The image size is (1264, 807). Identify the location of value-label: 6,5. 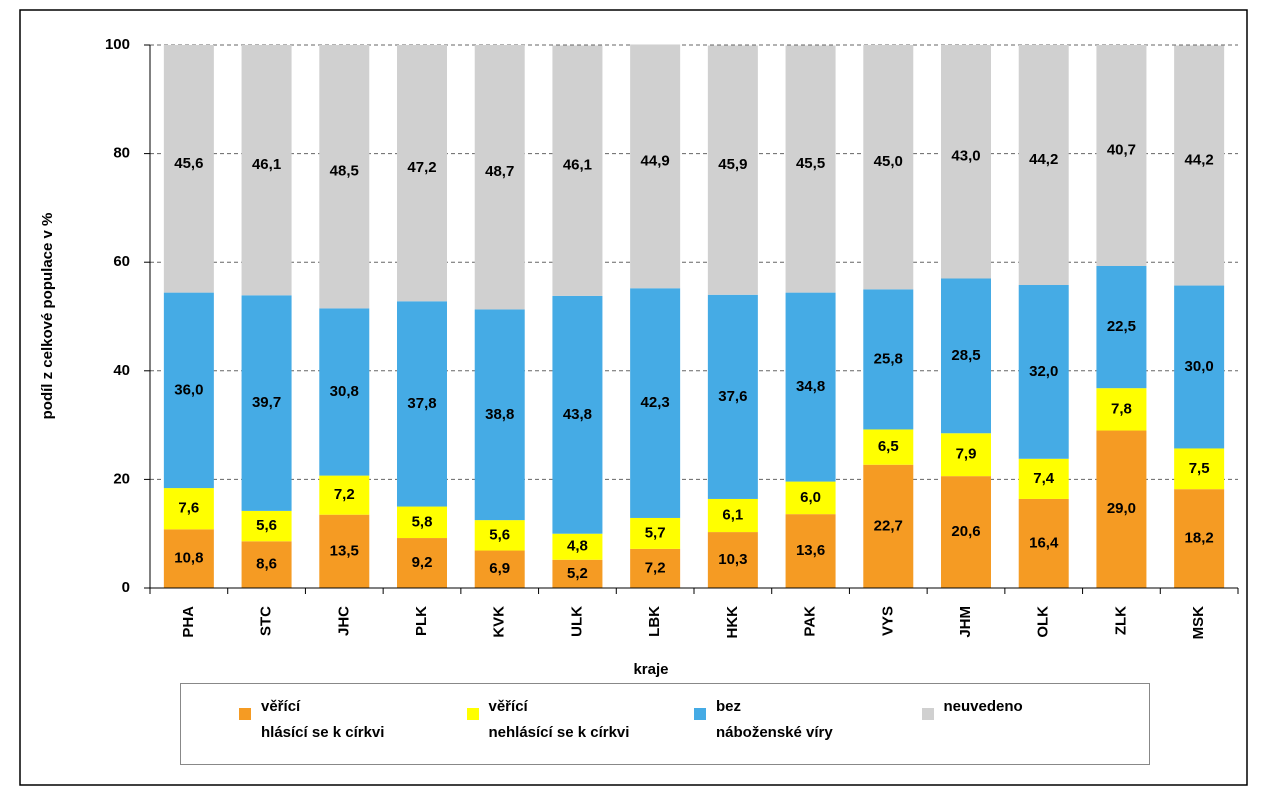
(888, 446).